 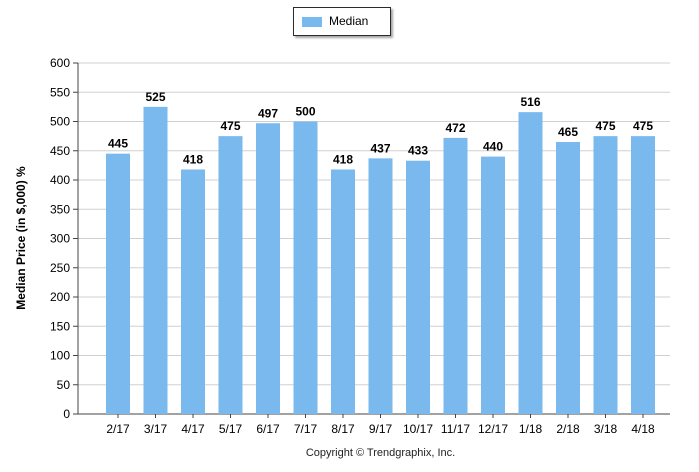 I want to click on y-tick-label: 200, so click(x=60, y=297).